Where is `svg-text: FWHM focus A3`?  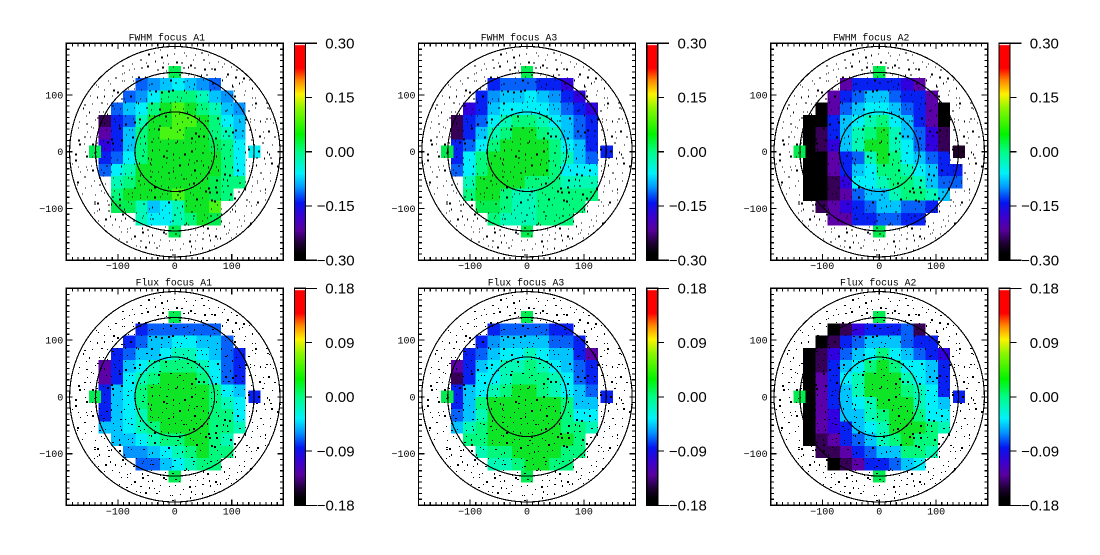
svg-text: FWHM focus A3 is located at coordinates (519, 37).